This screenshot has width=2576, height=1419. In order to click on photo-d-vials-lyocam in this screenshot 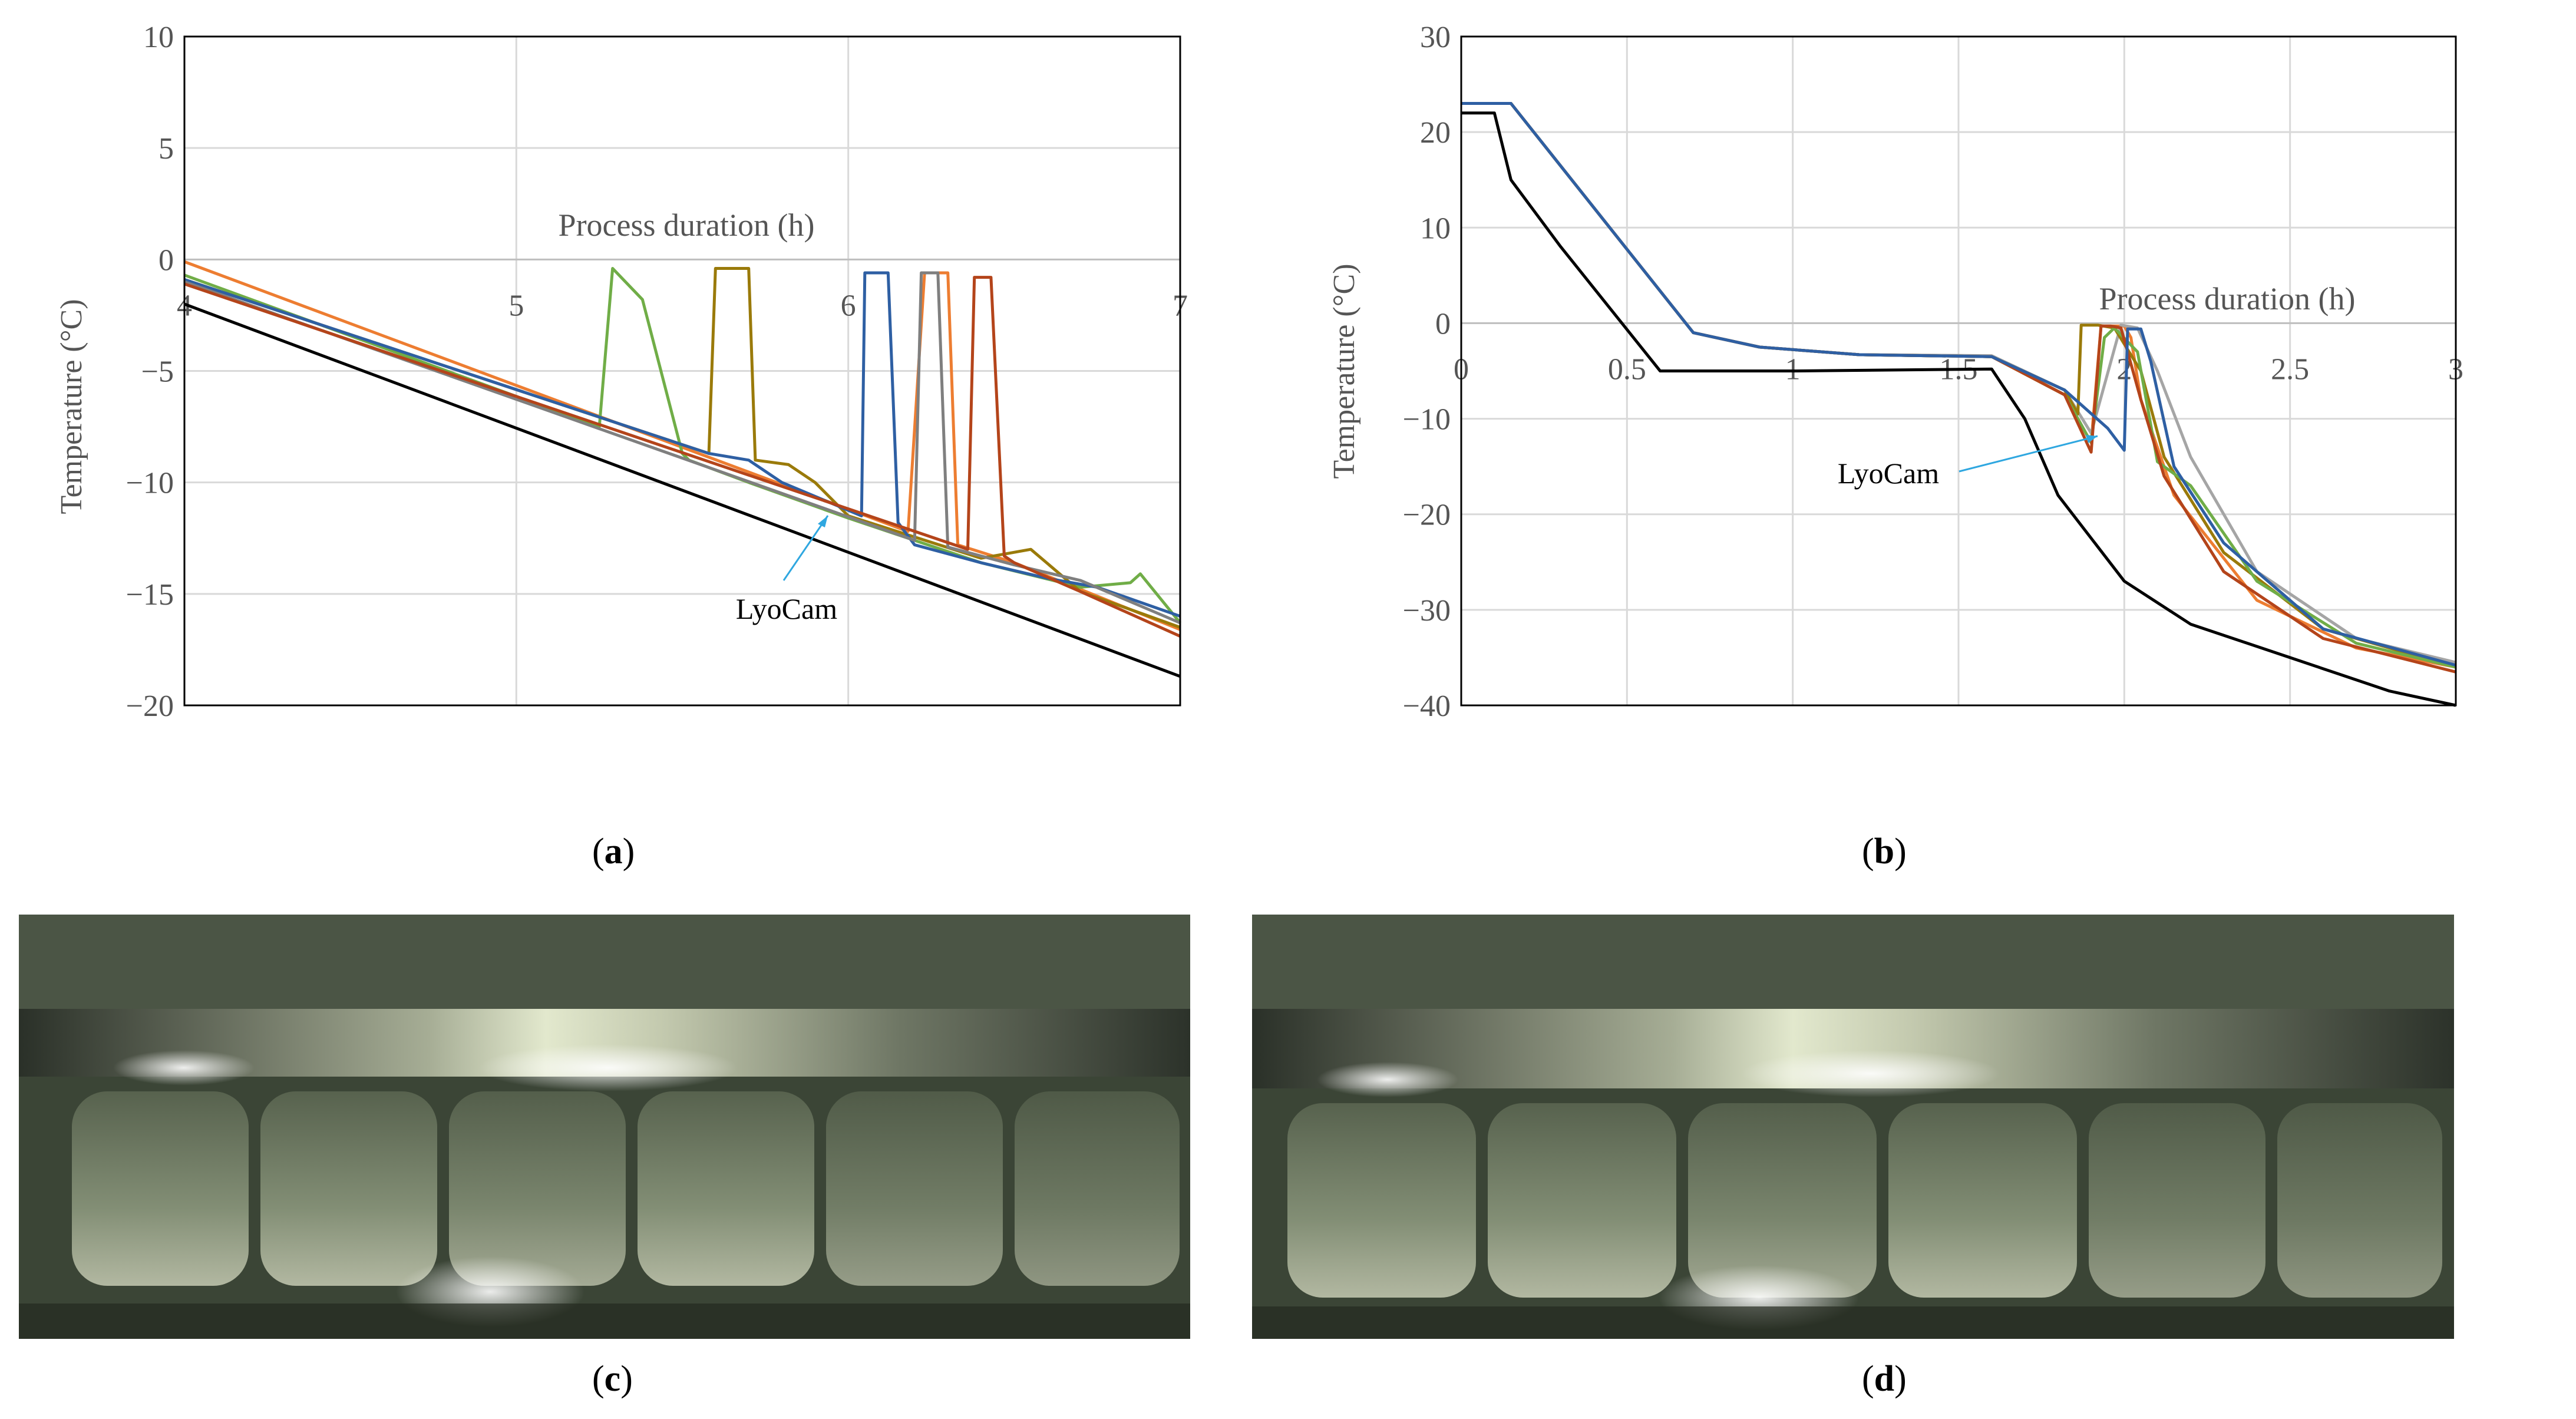, I will do `click(1853, 1127)`.